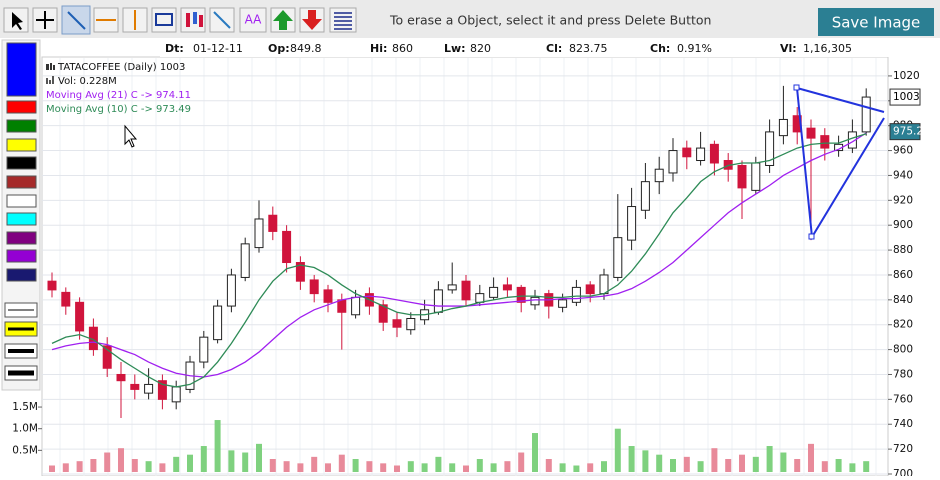 This screenshot has height=480, width=940. What do you see at coordinates (180, 20) in the screenshot?
I see `tool-icons: AA` at bounding box center [180, 20].